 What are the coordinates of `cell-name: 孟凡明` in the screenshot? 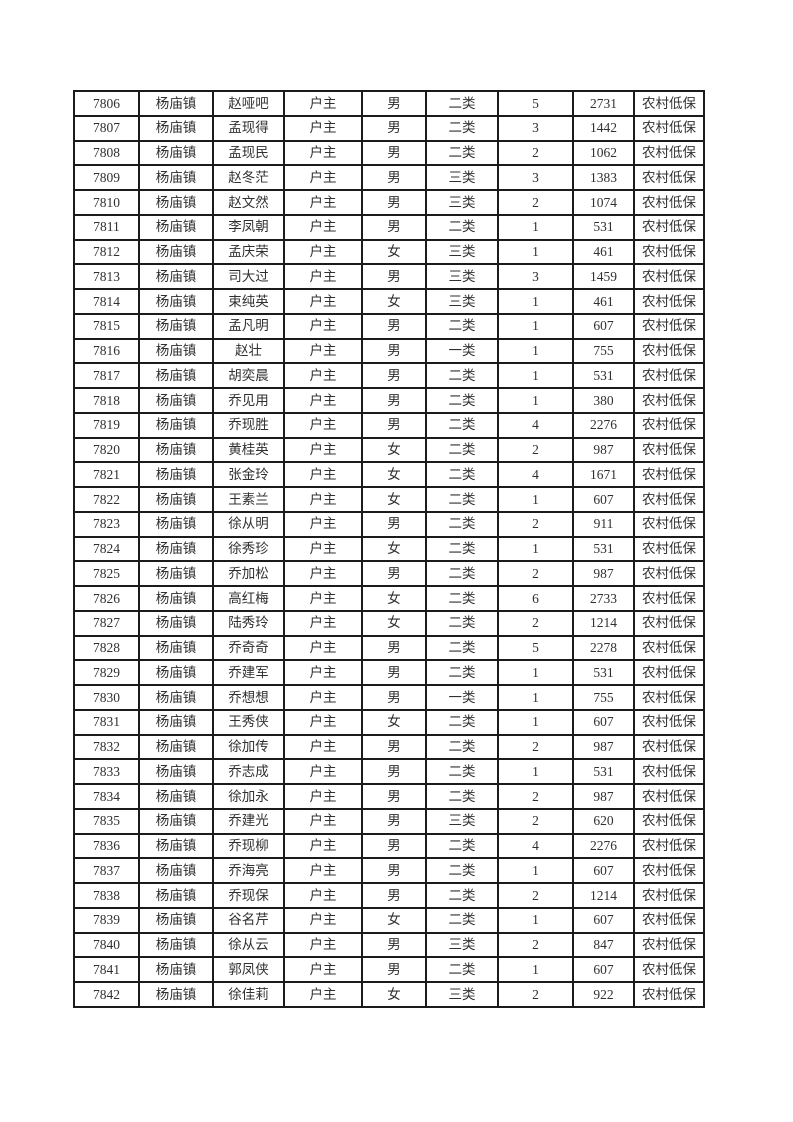 It's located at (248, 326).